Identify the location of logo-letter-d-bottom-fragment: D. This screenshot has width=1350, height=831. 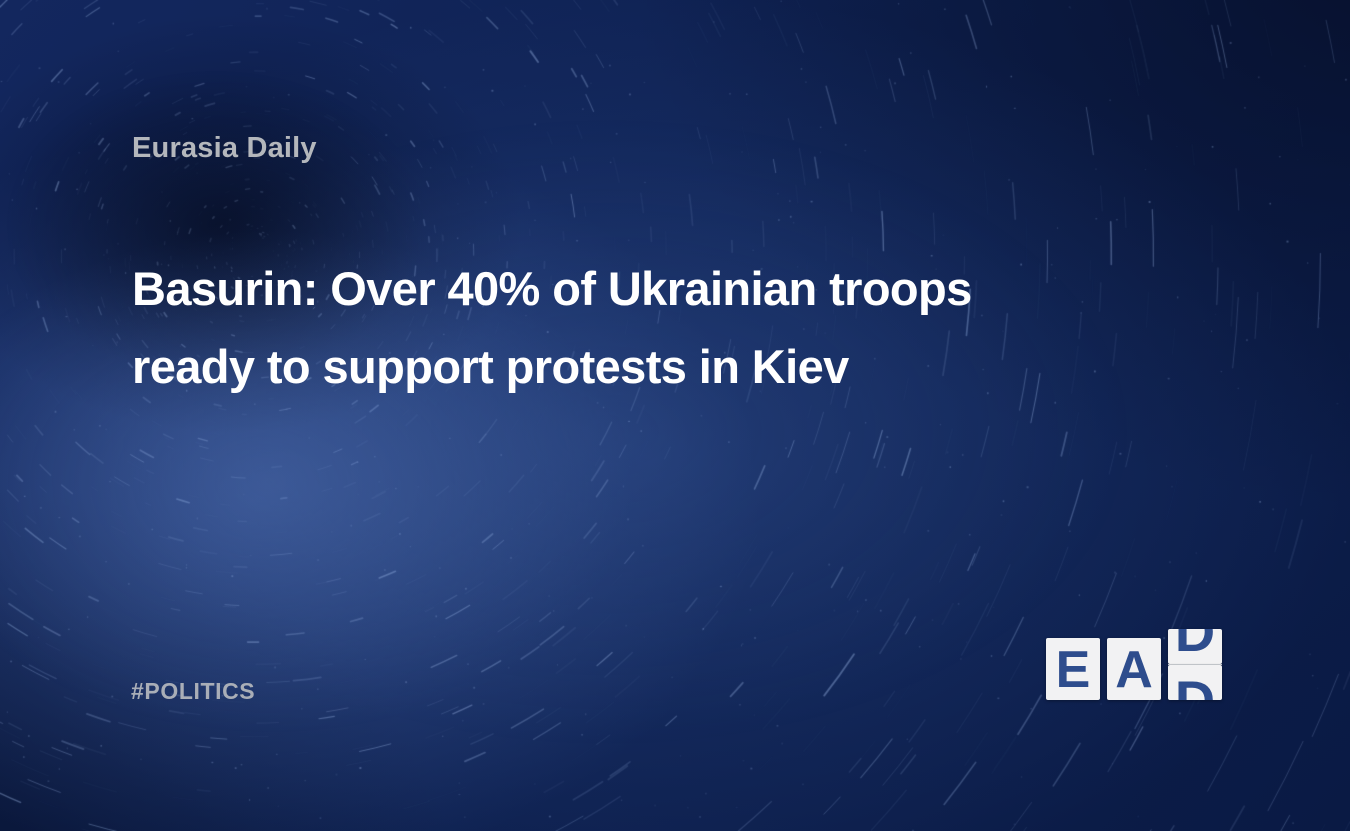
(1195, 682).